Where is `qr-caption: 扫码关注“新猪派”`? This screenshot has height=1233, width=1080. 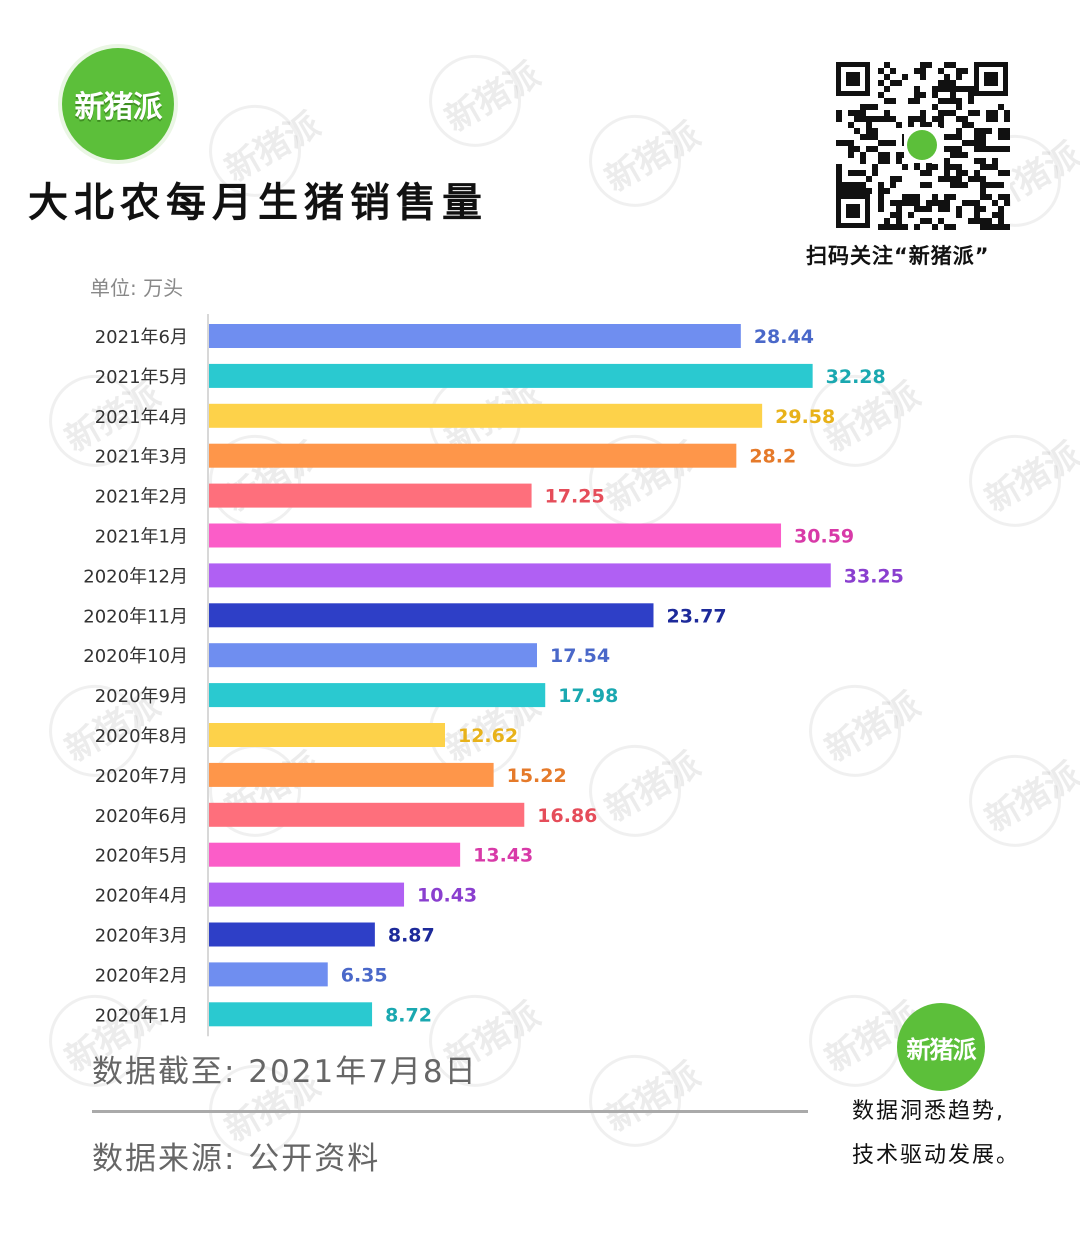
qr-caption: 扫码关注“新猪派” is located at coordinates (898, 256).